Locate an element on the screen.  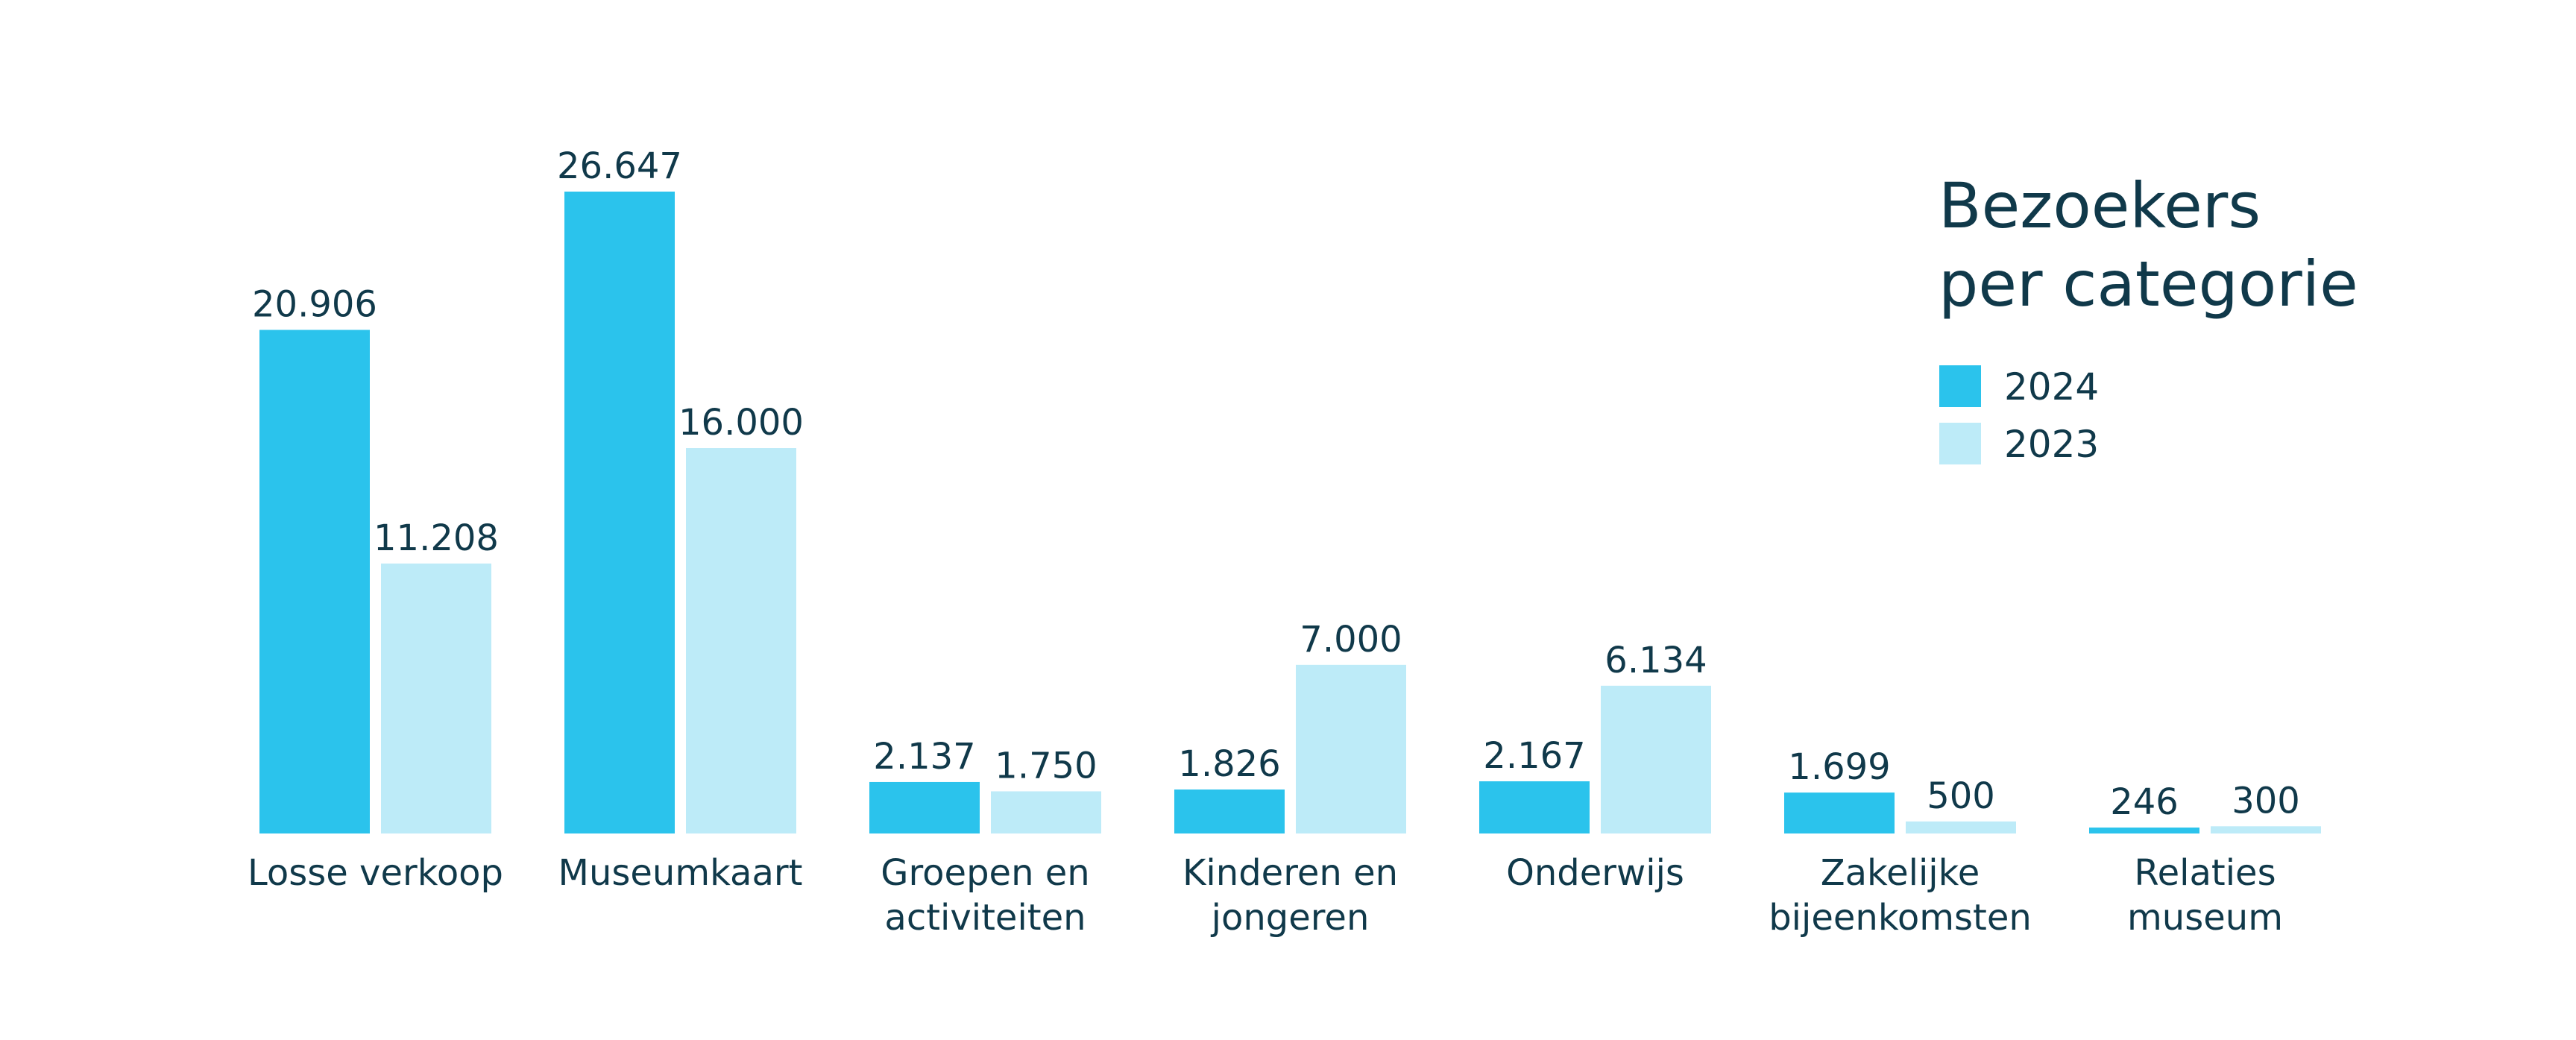
bar-2023-kinderen-en-jongeren is located at coordinates (1351, 748).